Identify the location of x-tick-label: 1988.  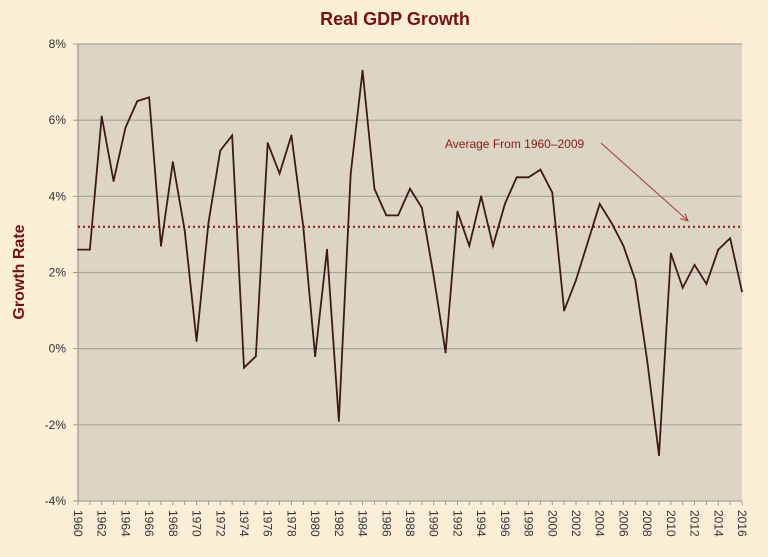
(410, 523).